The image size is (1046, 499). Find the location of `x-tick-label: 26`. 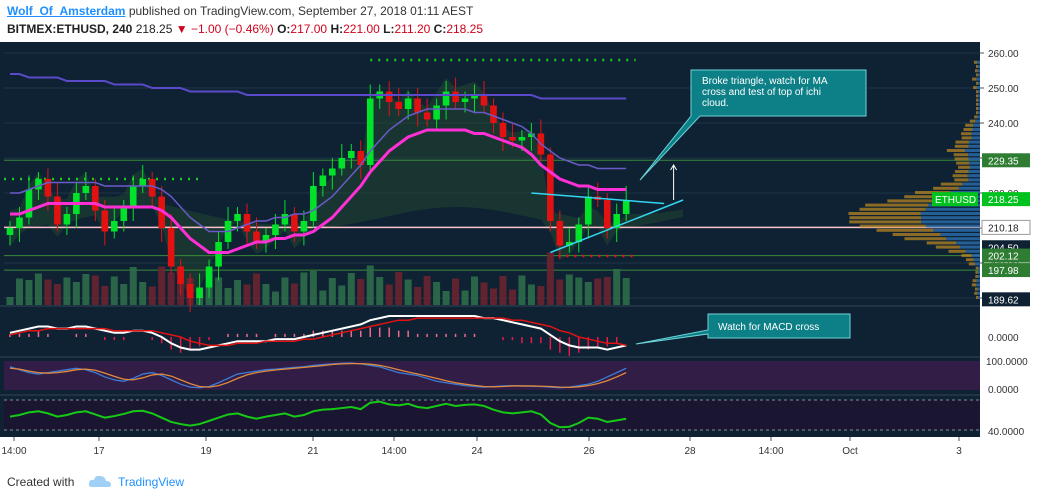

x-tick-label: 26 is located at coordinates (589, 451).